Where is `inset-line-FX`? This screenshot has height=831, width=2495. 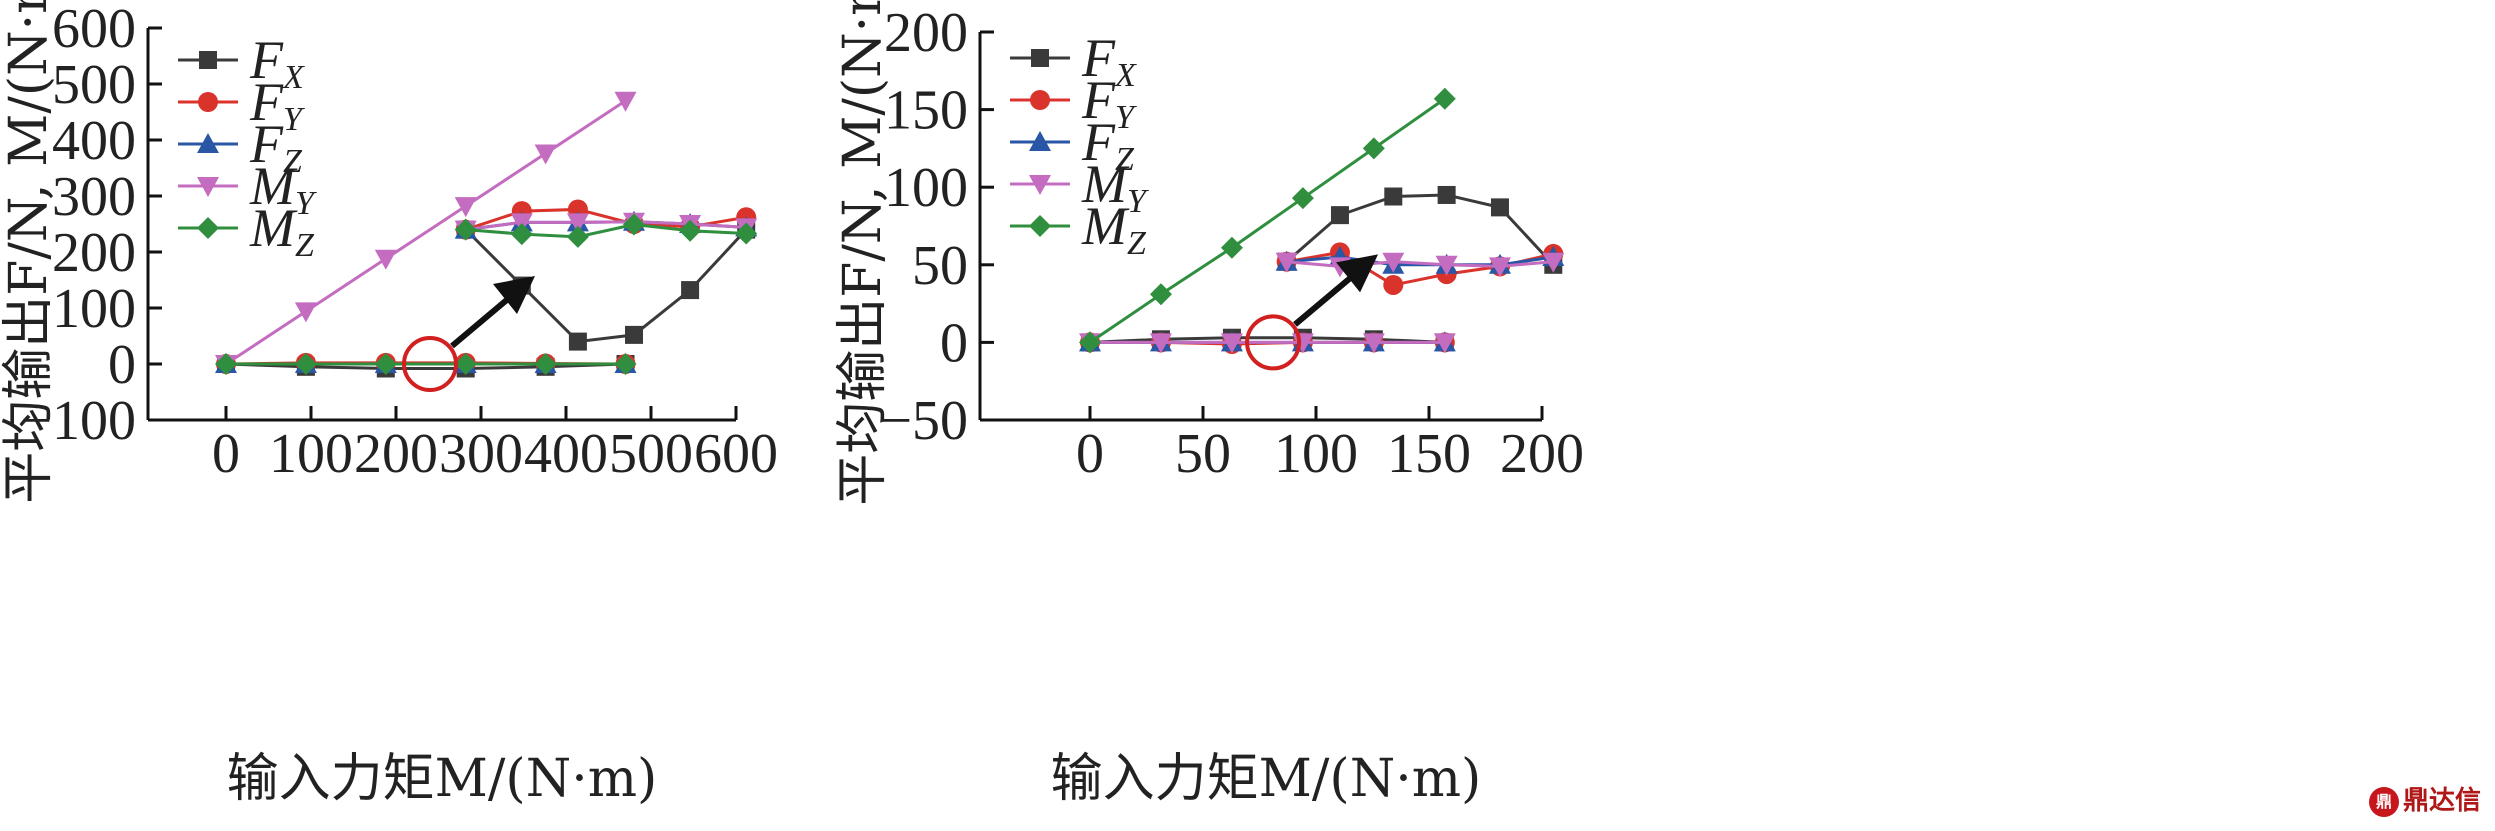 inset-line-FX is located at coordinates (606, 286).